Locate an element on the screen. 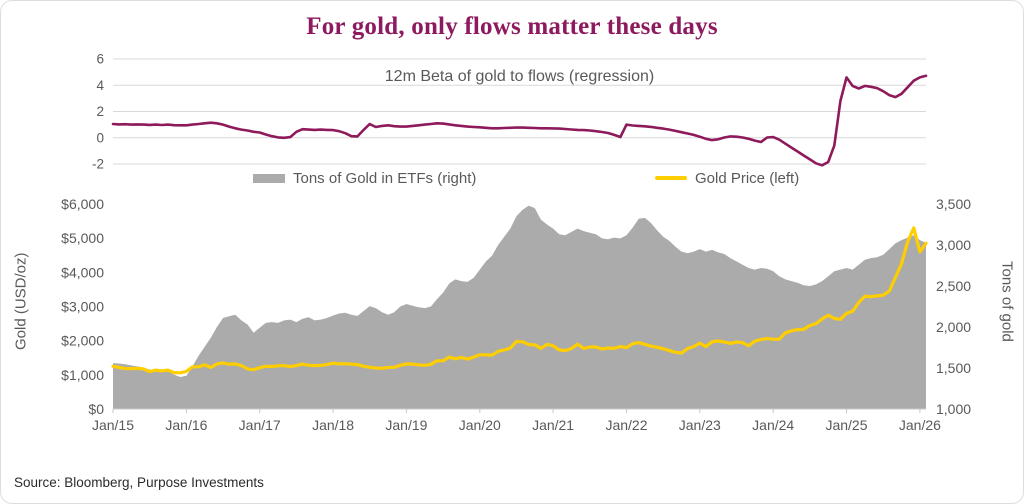  left-y-tick-label: $5,000 is located at coordinates (82, 238).